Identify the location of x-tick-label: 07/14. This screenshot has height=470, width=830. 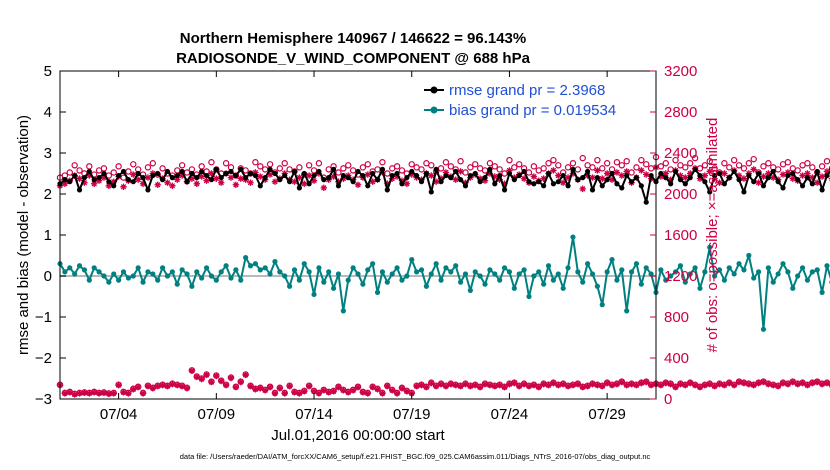
(314, 414).